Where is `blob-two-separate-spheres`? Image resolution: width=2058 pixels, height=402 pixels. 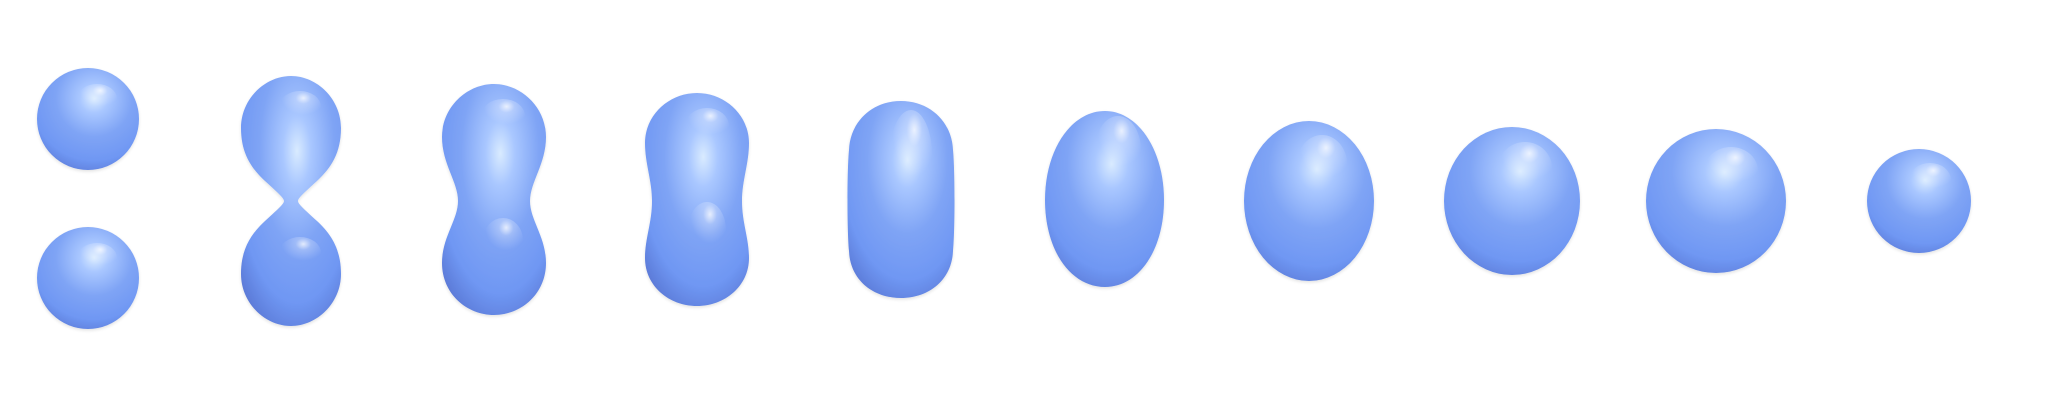 blob-two-separate-spheres is located at coordinates (88, 198).